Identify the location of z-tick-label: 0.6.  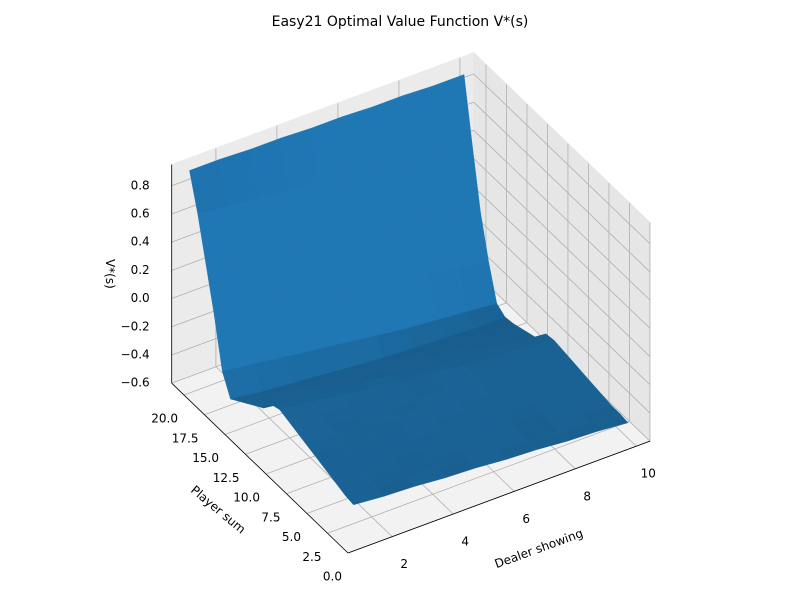
(140, 213).